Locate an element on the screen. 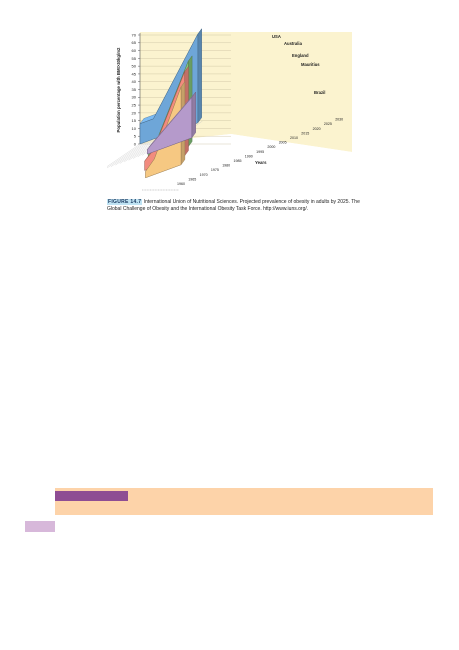  x-tick-label: 2000 is located at coordinates (271, 147).